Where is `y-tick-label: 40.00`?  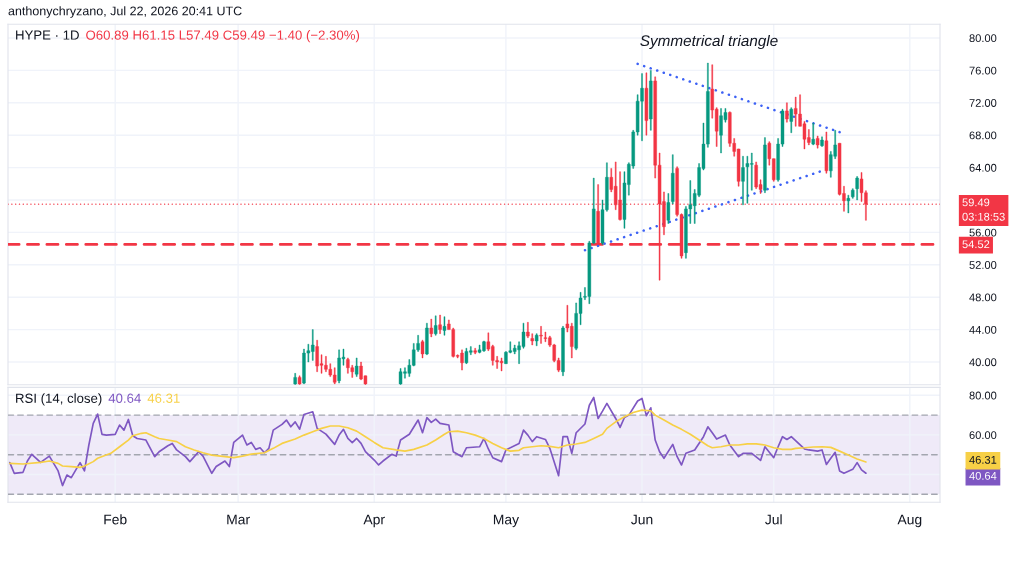 y-tick-label: 40.00 is located at coordinates (983, 362).